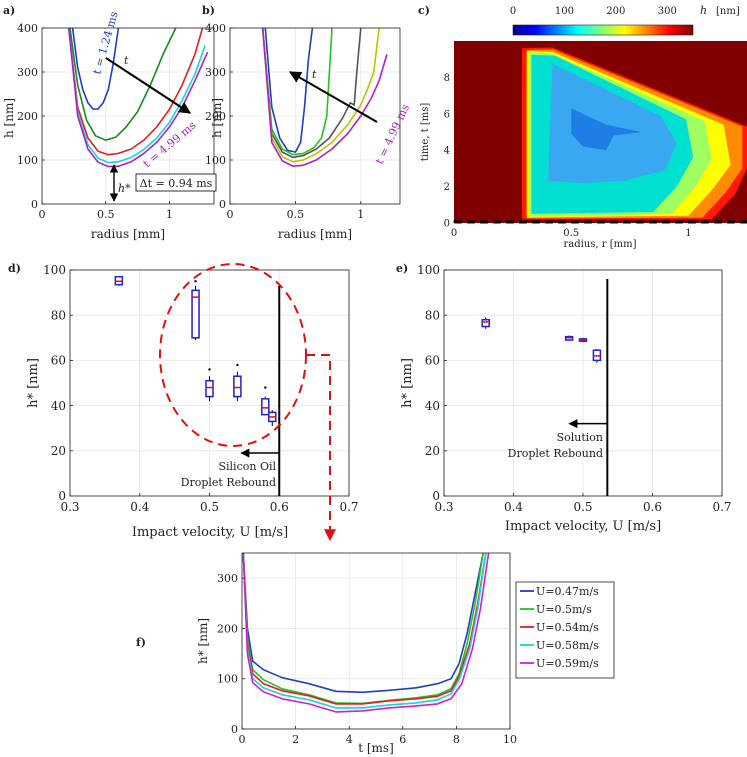 Image resolution: width=747 pixels, height=757 pixels. I want to click on panel-b-ylabel: h [nm], so click(217, 118).